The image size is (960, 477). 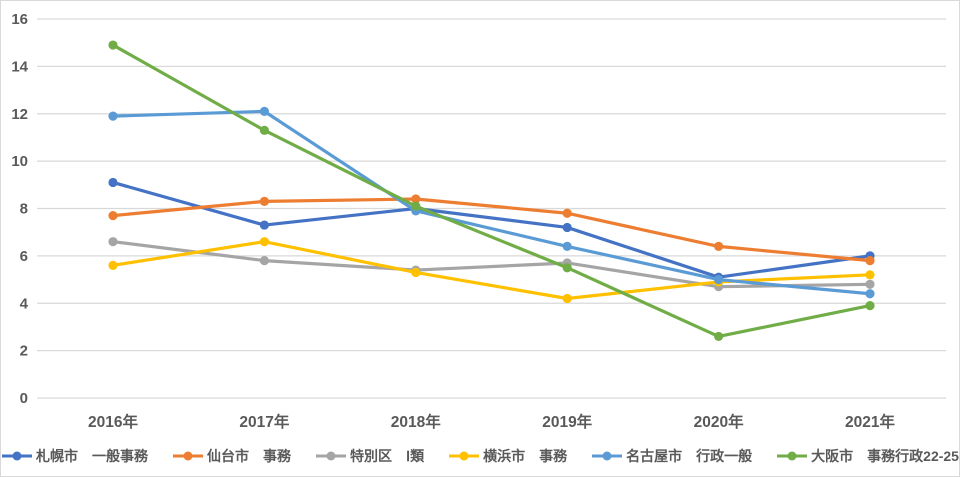 What do you see at coordinates (689, 456) in the screenshot?
I see `legend-label: 名古屋市 行政一般` at bounding box center [689, 456].